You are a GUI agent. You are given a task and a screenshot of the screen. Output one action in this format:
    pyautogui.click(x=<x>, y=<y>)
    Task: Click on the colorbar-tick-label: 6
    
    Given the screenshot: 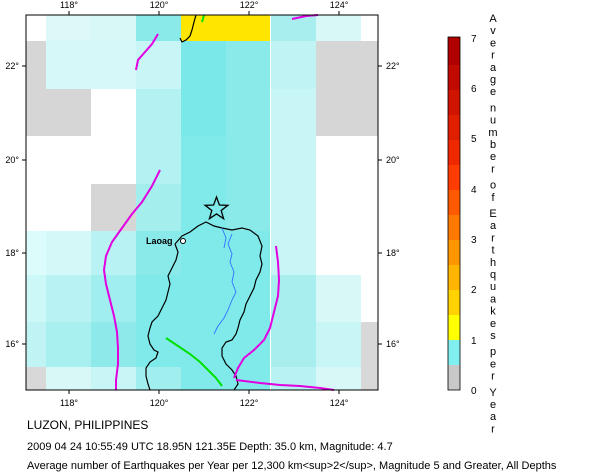 What is the action you would take?
    pyautogui.click(x=474, y=89)
    